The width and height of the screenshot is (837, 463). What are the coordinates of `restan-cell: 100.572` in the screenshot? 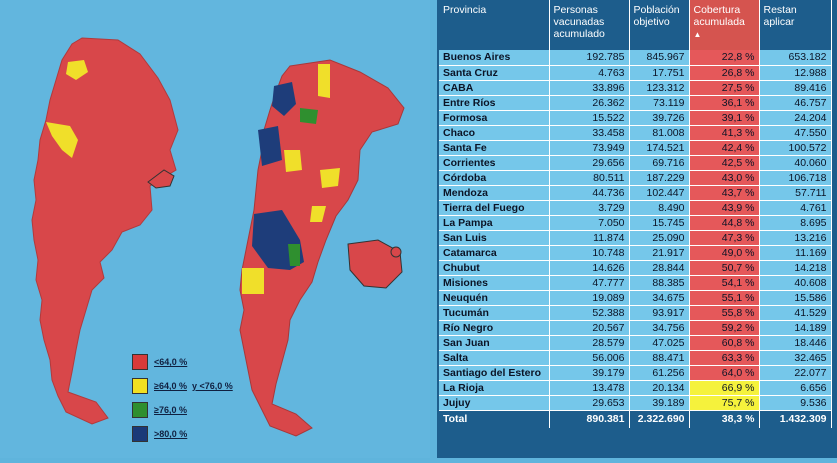 It's located at (795, 148).